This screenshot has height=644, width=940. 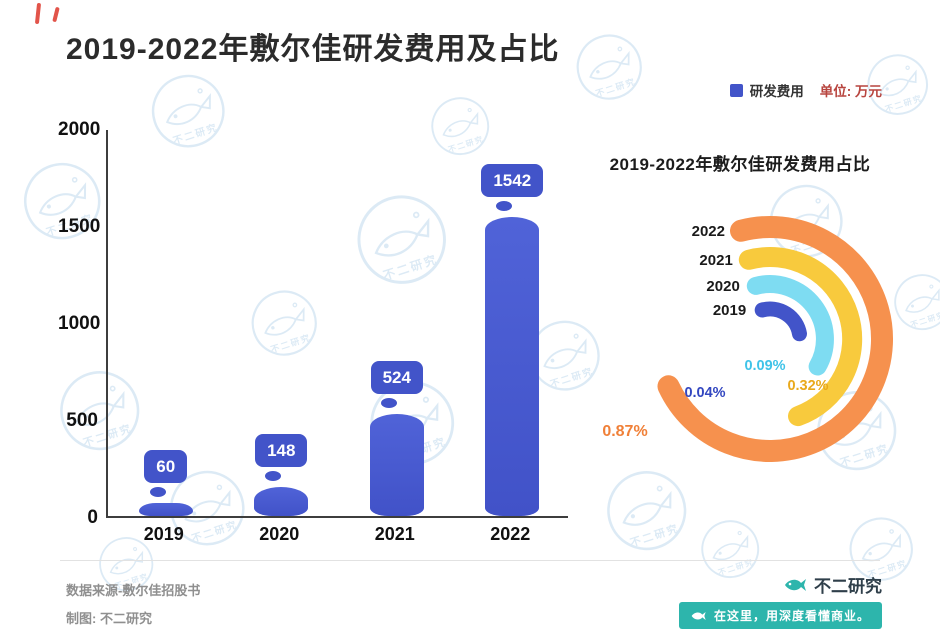 I want to click on bar-2020, so click(x=281, y=501).